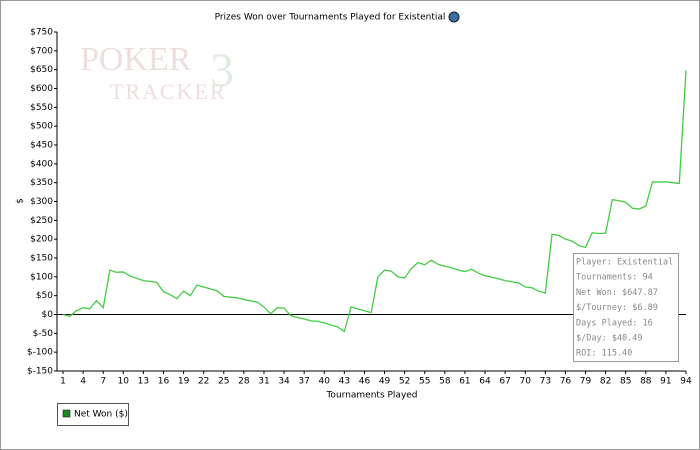 This screenshot has height=450, width=700. I want to click on y-tick-label: $400, so click(41, 164).